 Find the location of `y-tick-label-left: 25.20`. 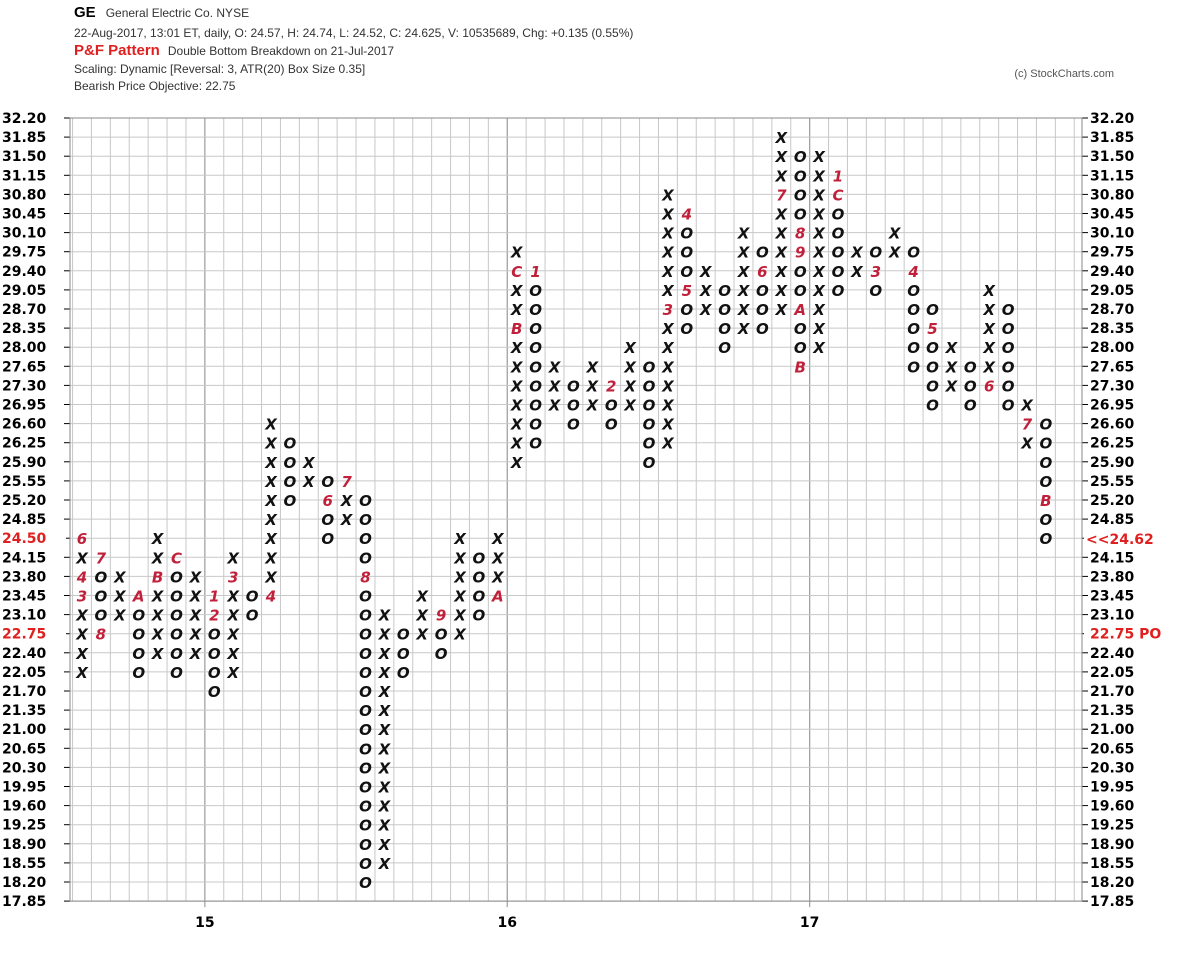

y-tick-label-left: 25.20 is located at coordinates (24, 501).